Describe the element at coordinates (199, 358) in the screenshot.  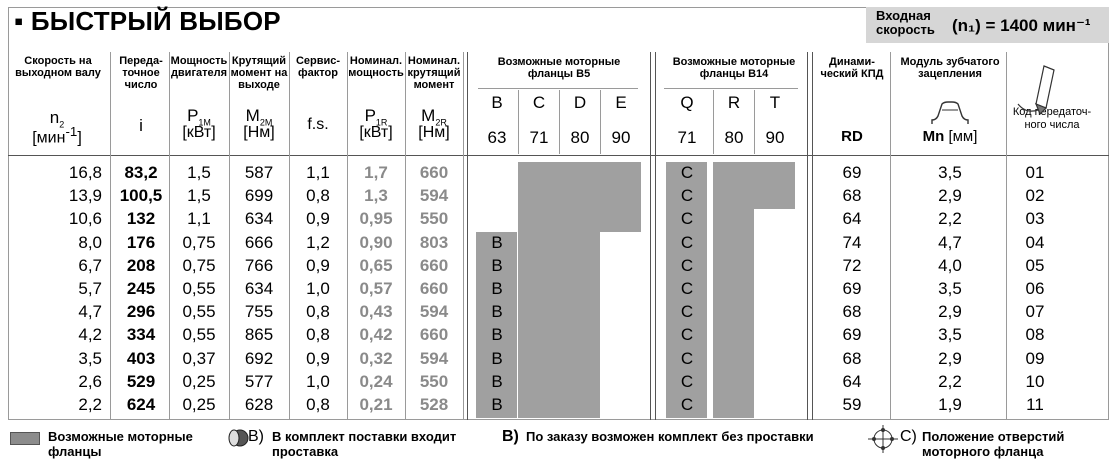
I see `cell-p1m: 0,37` at that location.